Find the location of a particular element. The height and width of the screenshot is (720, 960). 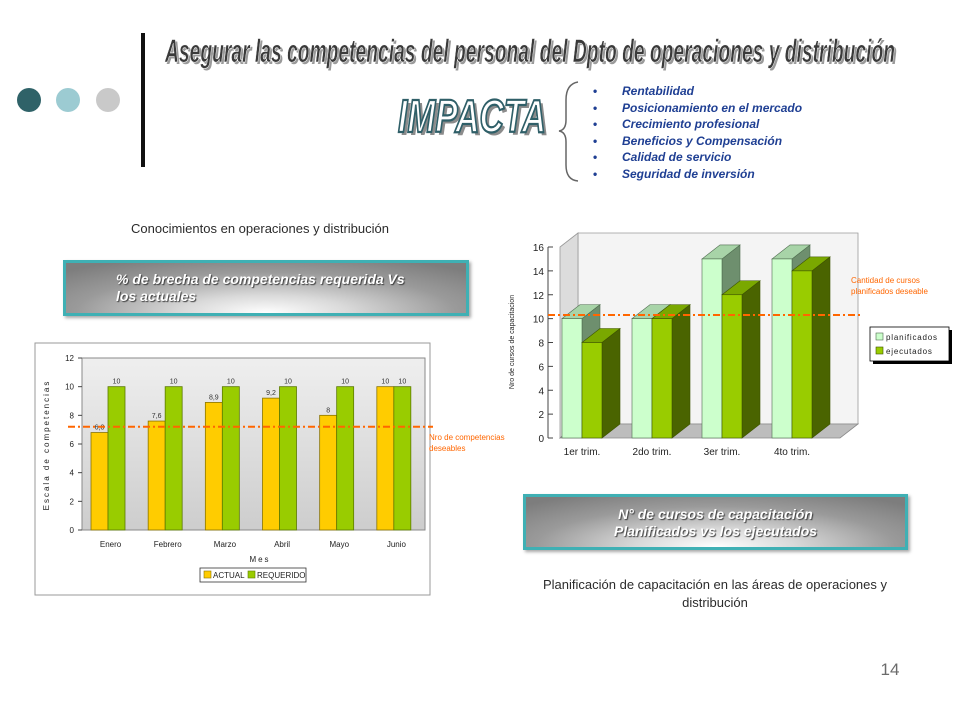

banner-line: N° de cursos de capacitación is located at coordinates (715, 514).